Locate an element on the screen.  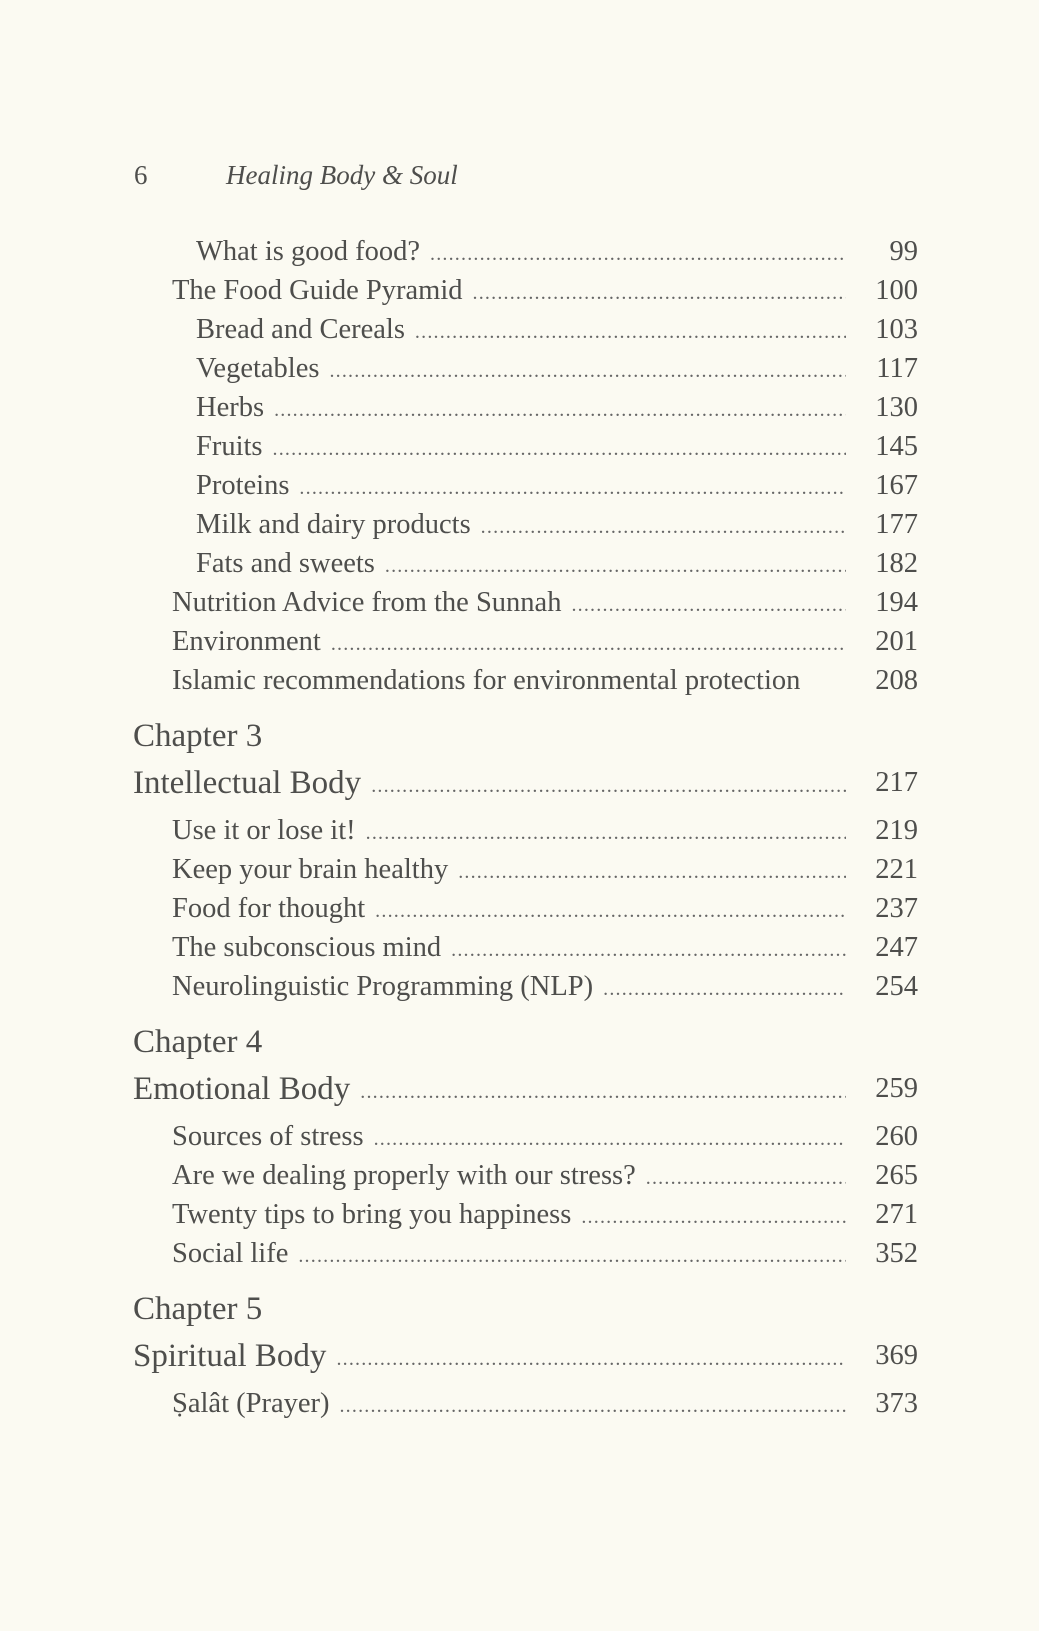
toc-entry: The subconscious mind 247 is located at coordinates (519, 947).